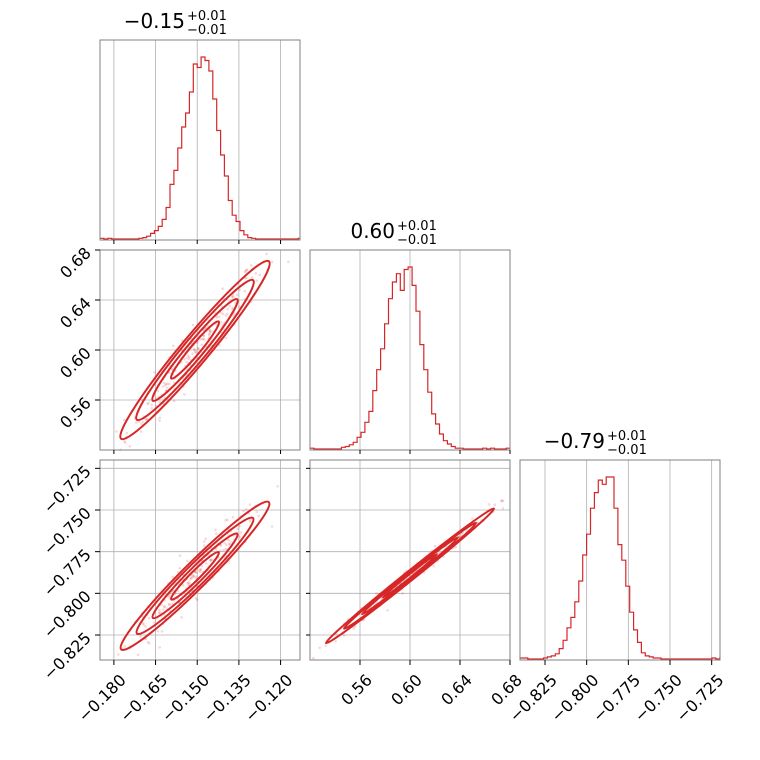 This screenshot has height=760, width=760. Describe the element at coordinates (207, 16) in the screenshot. I see `title-plus-0: +0.01` at that location.